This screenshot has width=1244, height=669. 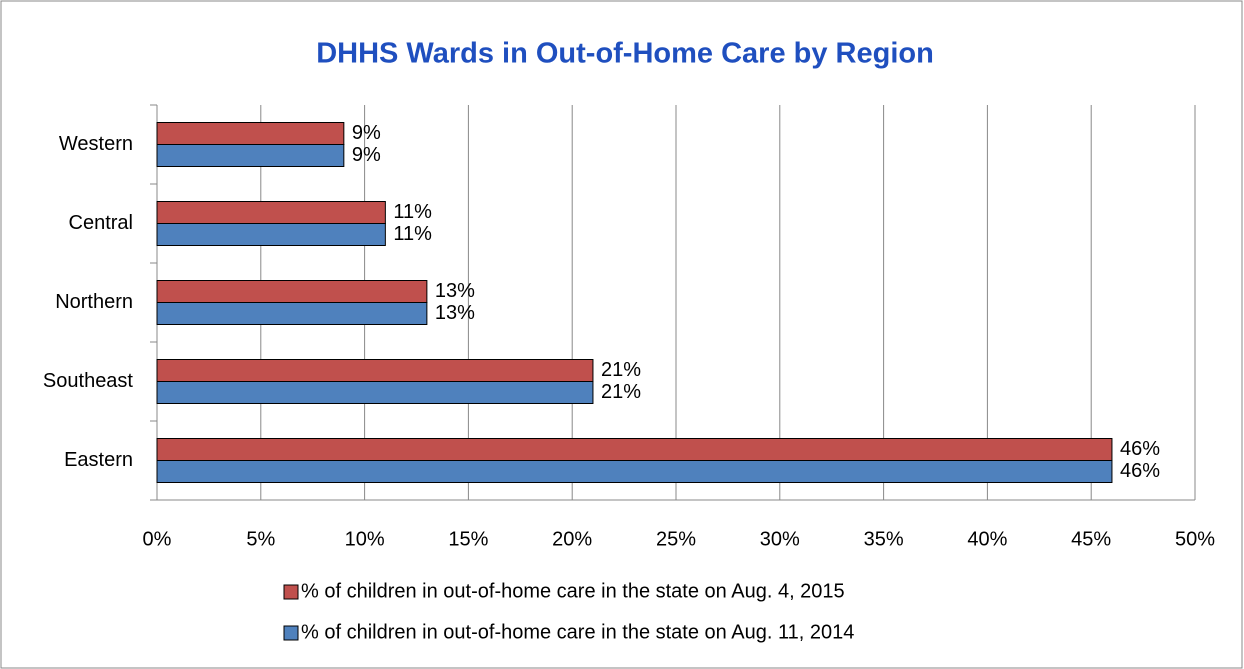 I want to click on x-tick-label: 40%, so click(x=987, y=539).